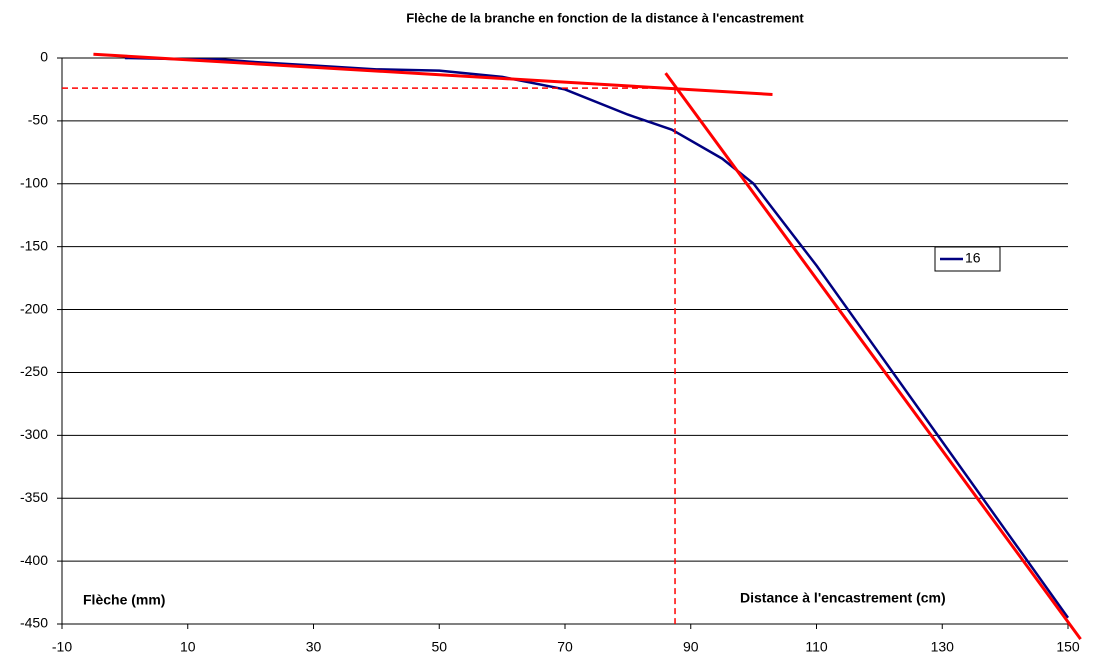 The width and height of the screenshot is (1115, 660). Describe the element at coordinates (34, 434) in the screenshot. I see `y-tick-label: -300` at that location.